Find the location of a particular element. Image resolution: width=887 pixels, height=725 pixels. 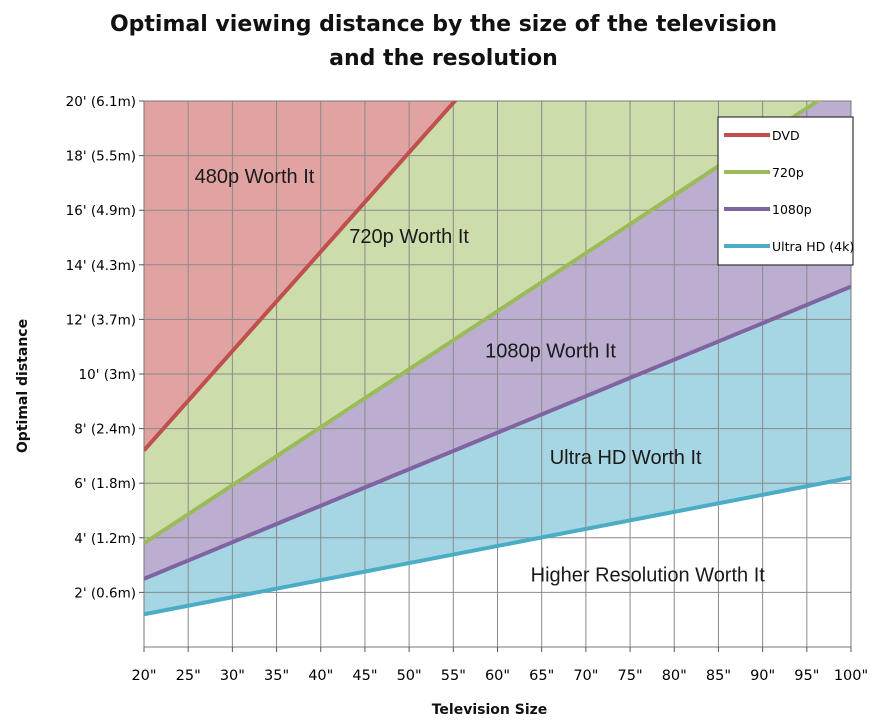

x-tick-label: 30" is located at coordinates (232, 676).